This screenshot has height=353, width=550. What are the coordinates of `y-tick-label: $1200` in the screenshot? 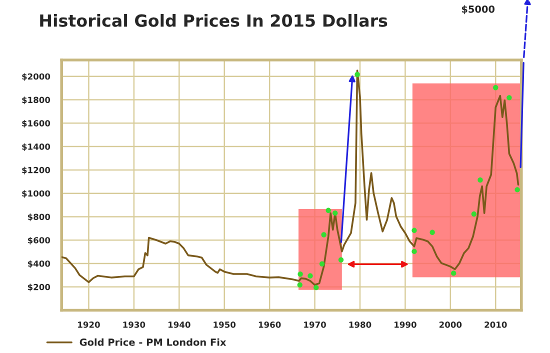 It's located at (36, 170).